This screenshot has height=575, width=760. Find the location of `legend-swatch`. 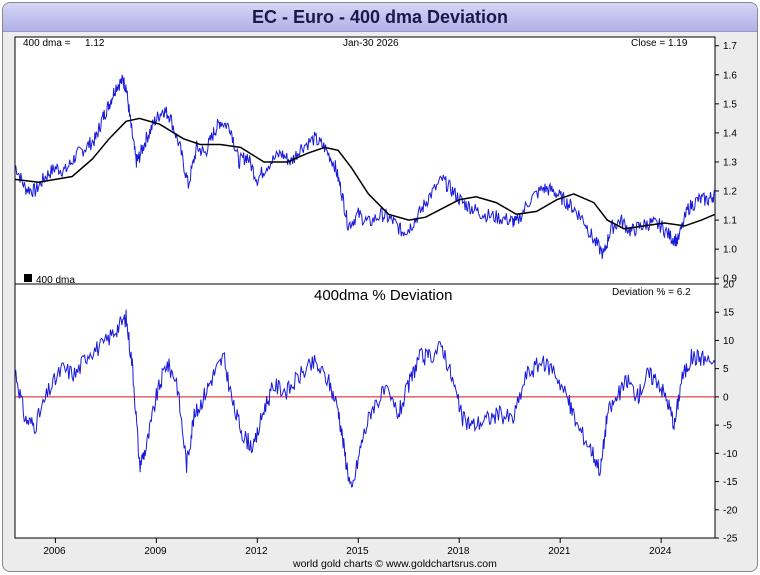

legend-swatch is located at coordinates (28, 278).